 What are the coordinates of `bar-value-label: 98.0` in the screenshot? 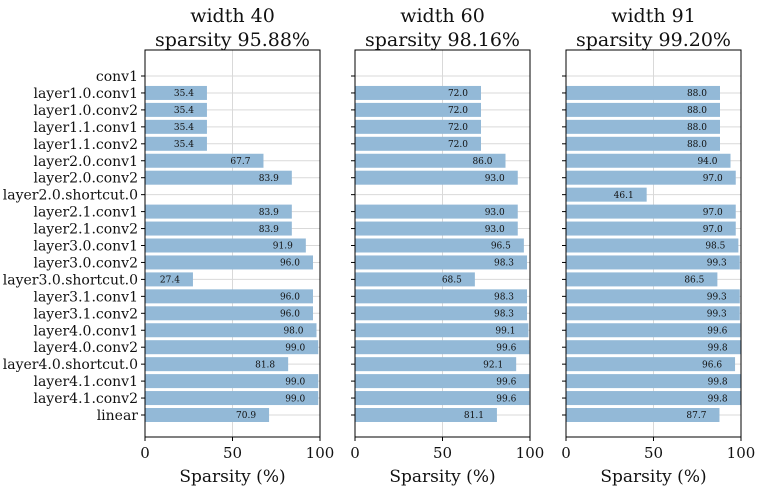 It's located at (293, 331).